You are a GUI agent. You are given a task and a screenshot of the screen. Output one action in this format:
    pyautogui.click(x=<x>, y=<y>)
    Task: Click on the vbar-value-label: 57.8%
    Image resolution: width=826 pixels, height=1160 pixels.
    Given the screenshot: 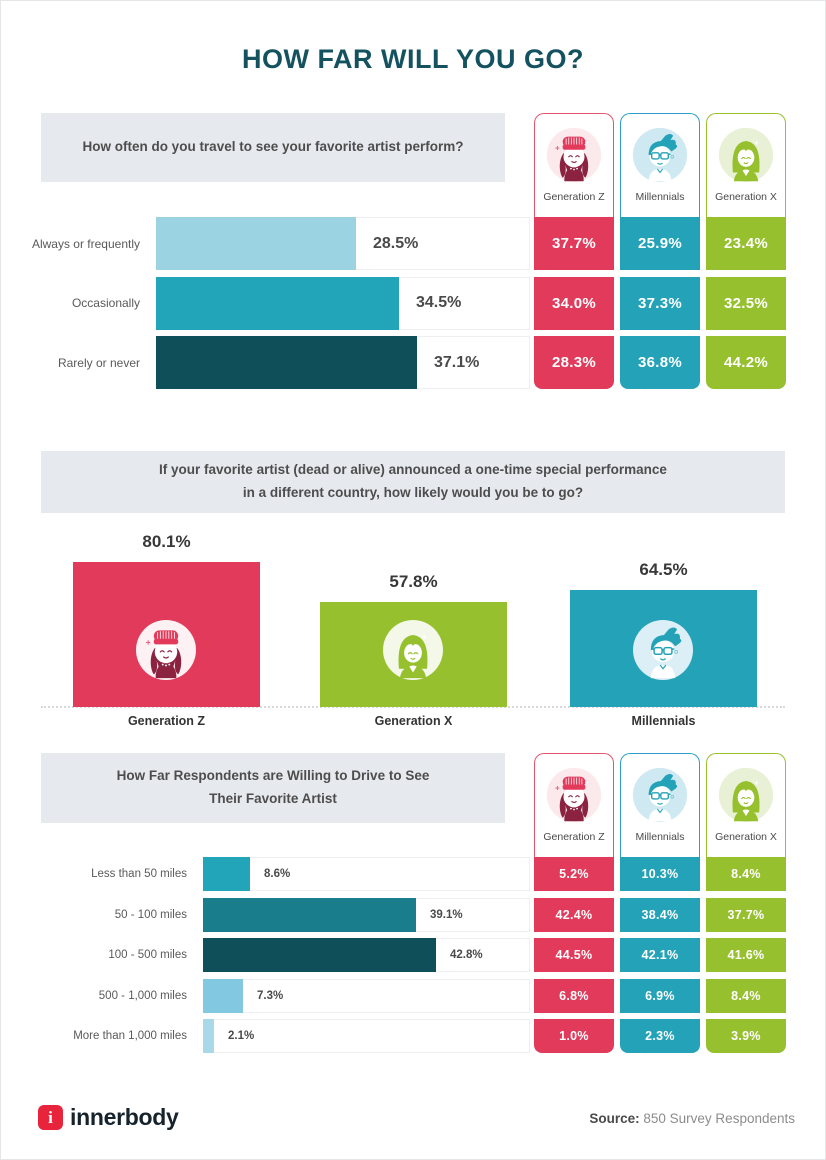 What is the action you would take?
    pyautogui.click(x=413, y=581)
    